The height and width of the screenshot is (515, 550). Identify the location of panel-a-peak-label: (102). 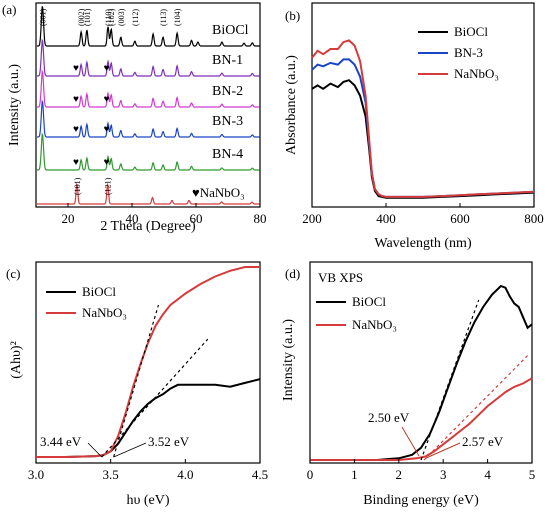
(111, 17).